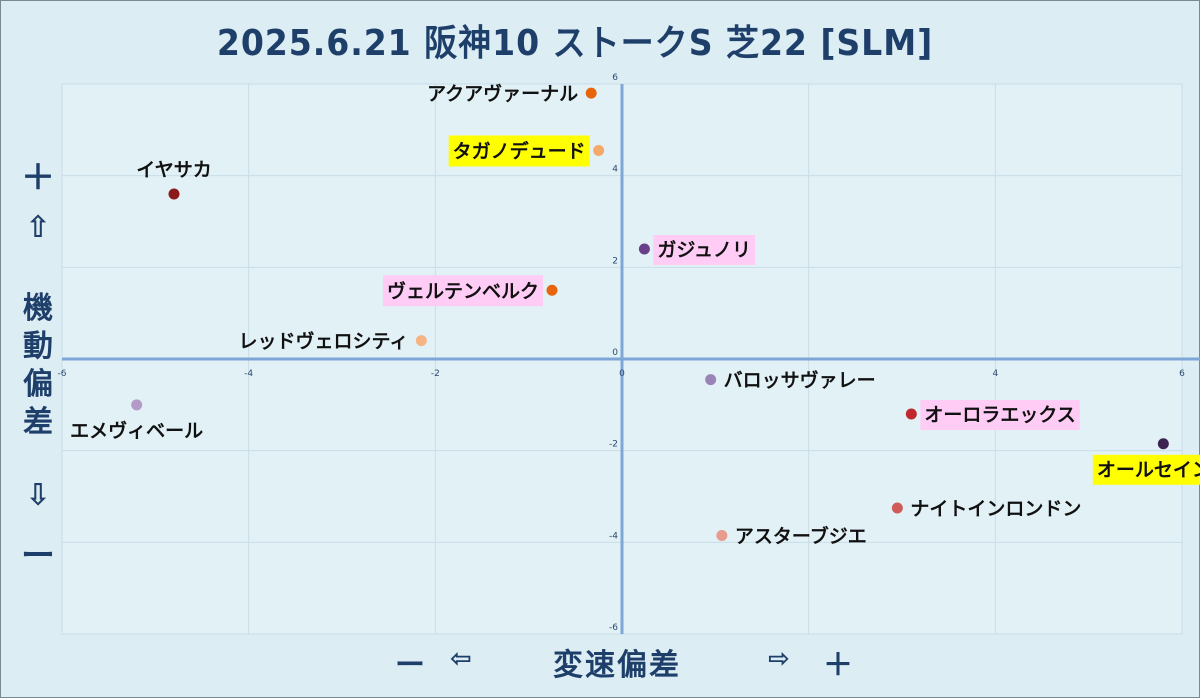 The width and height of the screenshot is (1200, 698). What do you see at coordinates (136, 430) in the screenshot?
I see `point-label: エメヴィベール` at bounding box center [136, 430].